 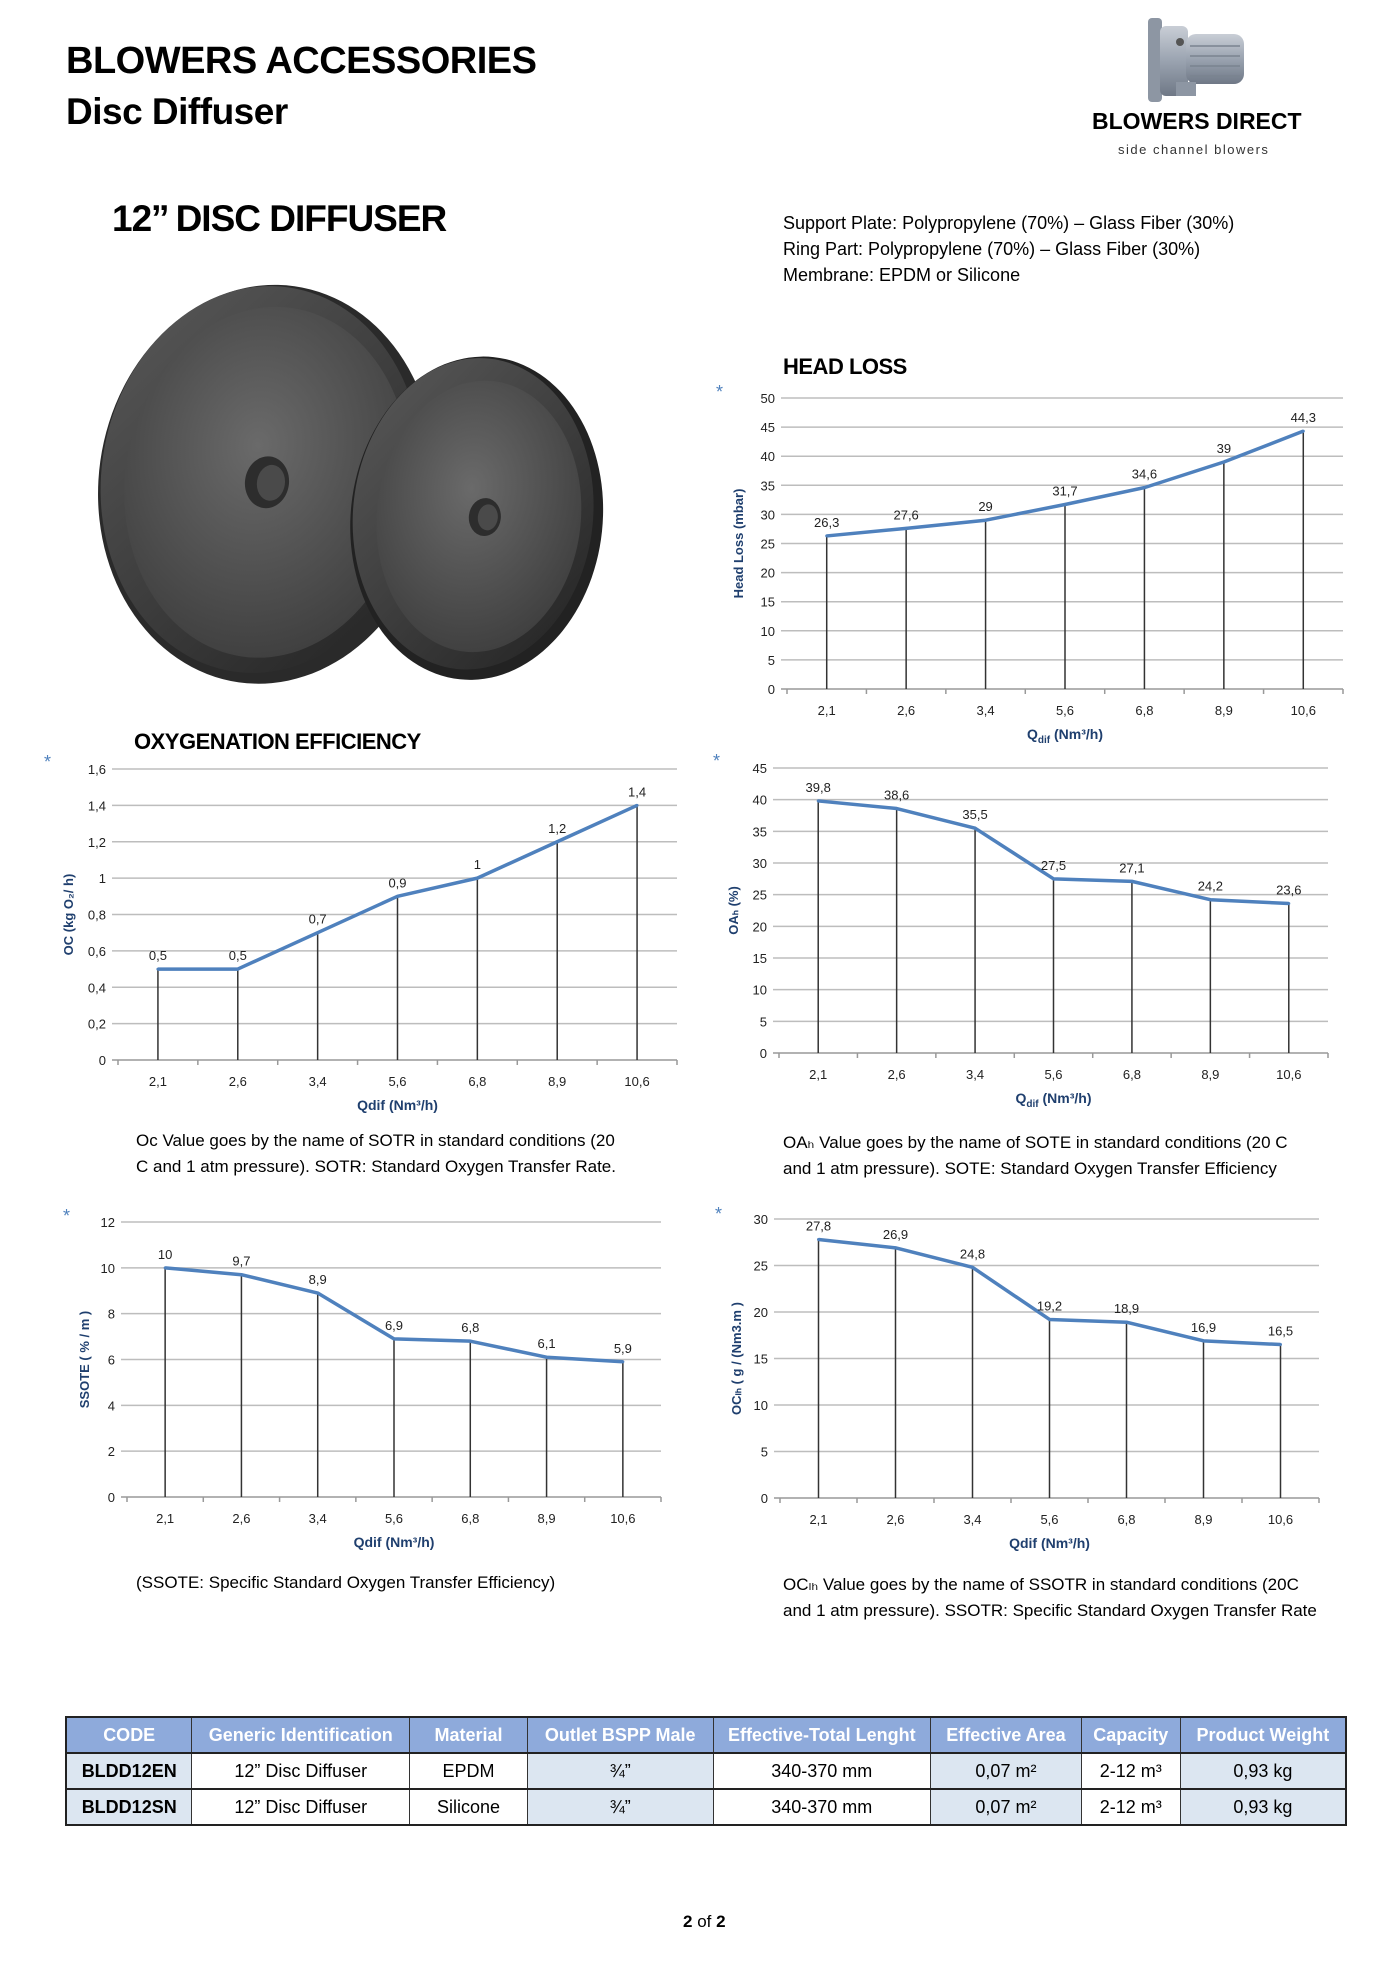 I want to click on x-axis-title-part: dif, so click(x=1044, y=740).